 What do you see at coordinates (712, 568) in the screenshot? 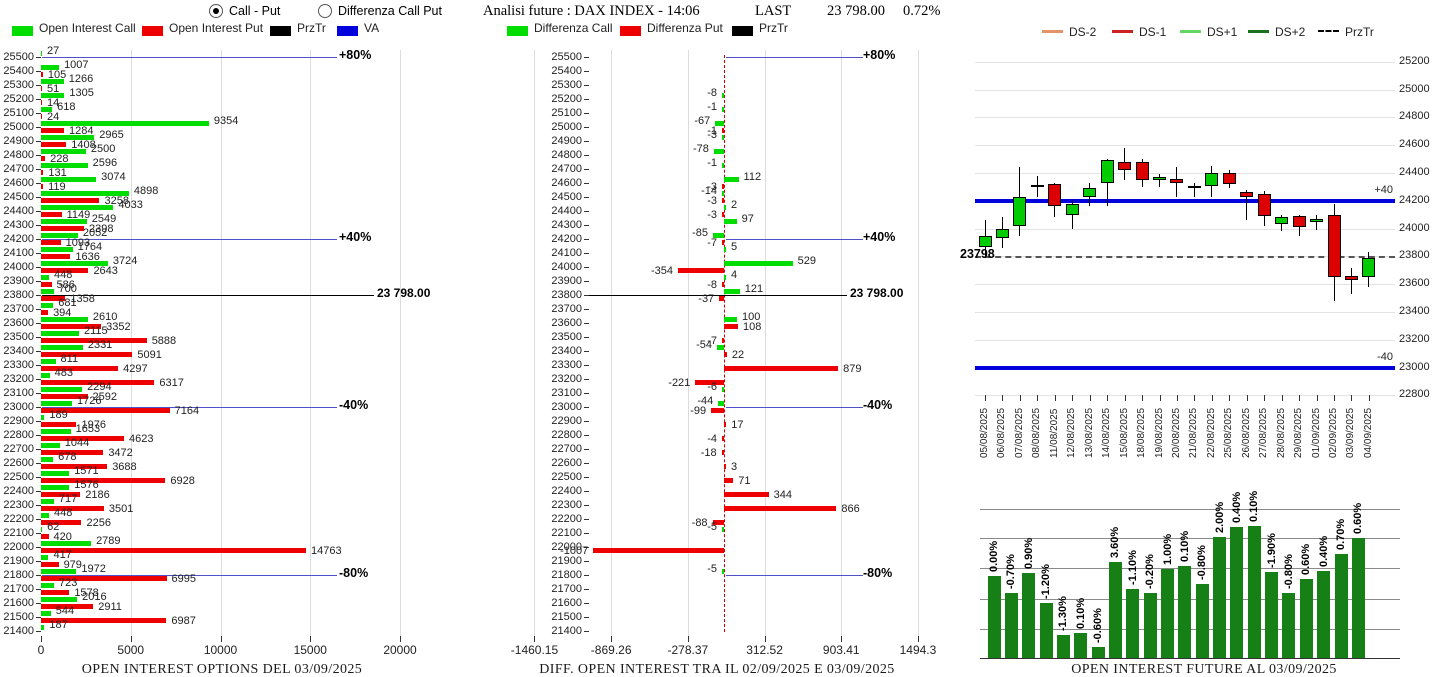
I see `value-label: -5` at bounding box center [712, 568].